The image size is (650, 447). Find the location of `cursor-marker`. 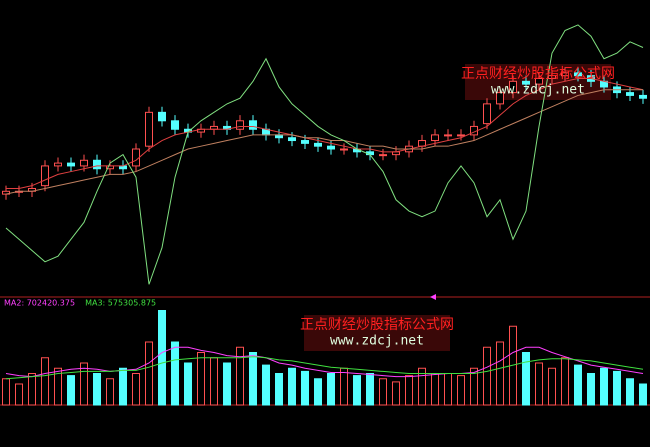

cursor-marker is located at coordinates (433, 297).